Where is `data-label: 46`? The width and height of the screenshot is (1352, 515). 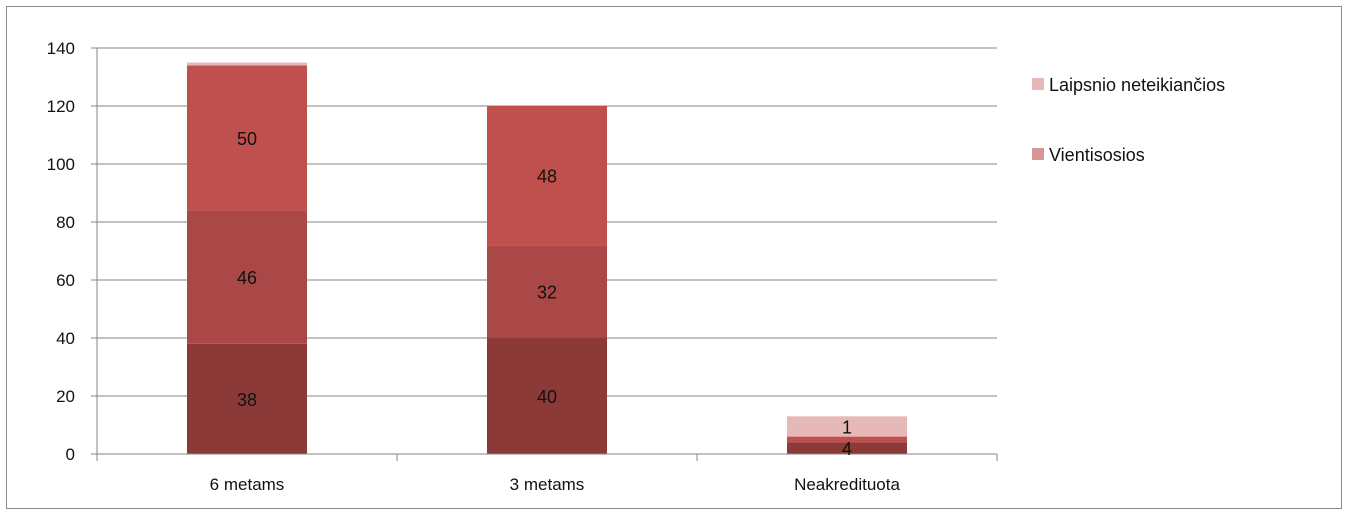 data-label: 46 is located at coordinates (247, 278).